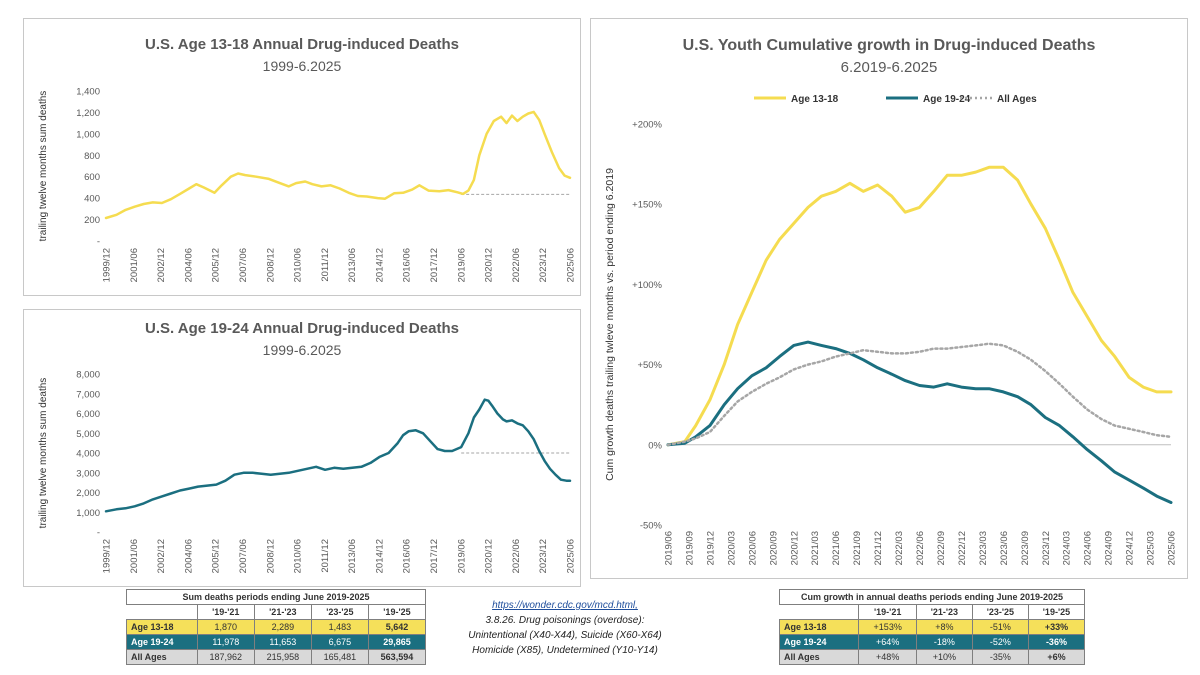 Image resolution: width=1200 pixels, height=675 pixels. What do you see at coordinates (282, 657) in the screenshot?
I see `table-cell: 215,958` at bounding box center [282, 657].